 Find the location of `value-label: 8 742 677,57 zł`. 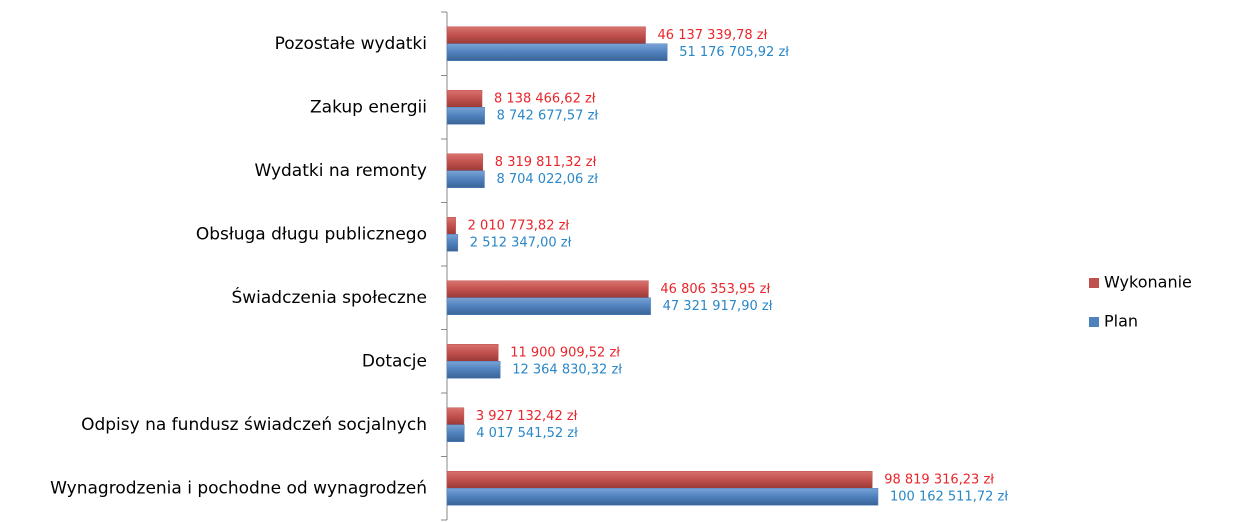

value-label: 8 742 677,57 zł is located at coordinates (548, 115).